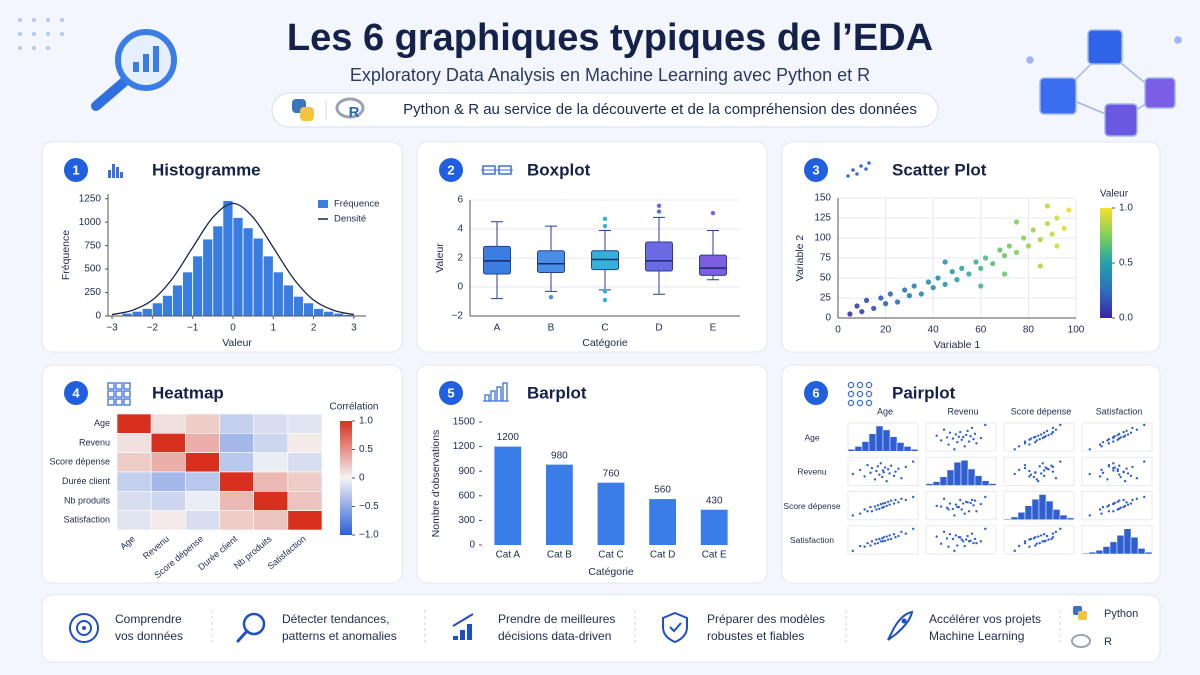 Image resolution: width=1200 pixels, height=675 pixels. What do you see at coordinates (1041, 411) in the screenshot?
I see `column-label: Score dépense` at bounding box center [1041, 411].